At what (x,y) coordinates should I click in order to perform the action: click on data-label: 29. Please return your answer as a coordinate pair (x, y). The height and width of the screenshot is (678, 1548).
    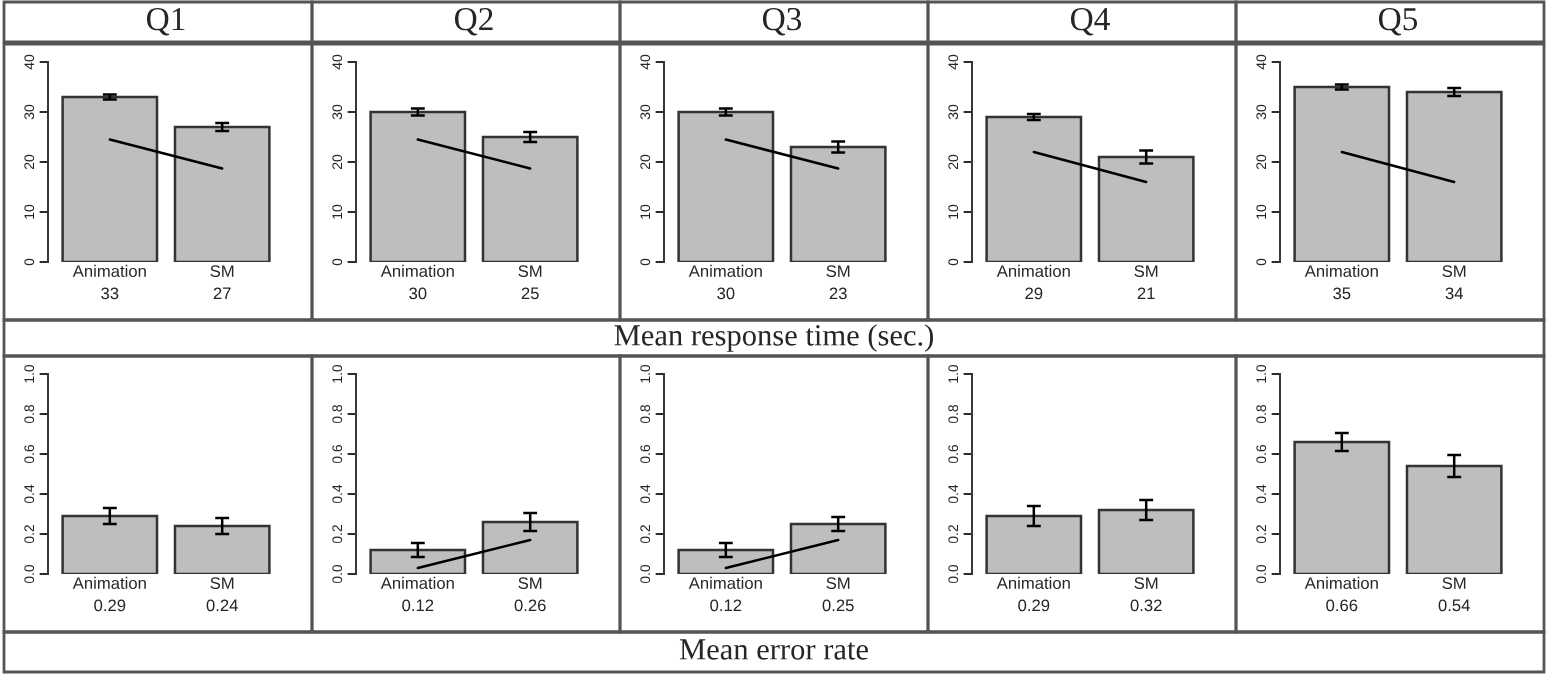
    Looking at the image, I should click on (1034, 293).